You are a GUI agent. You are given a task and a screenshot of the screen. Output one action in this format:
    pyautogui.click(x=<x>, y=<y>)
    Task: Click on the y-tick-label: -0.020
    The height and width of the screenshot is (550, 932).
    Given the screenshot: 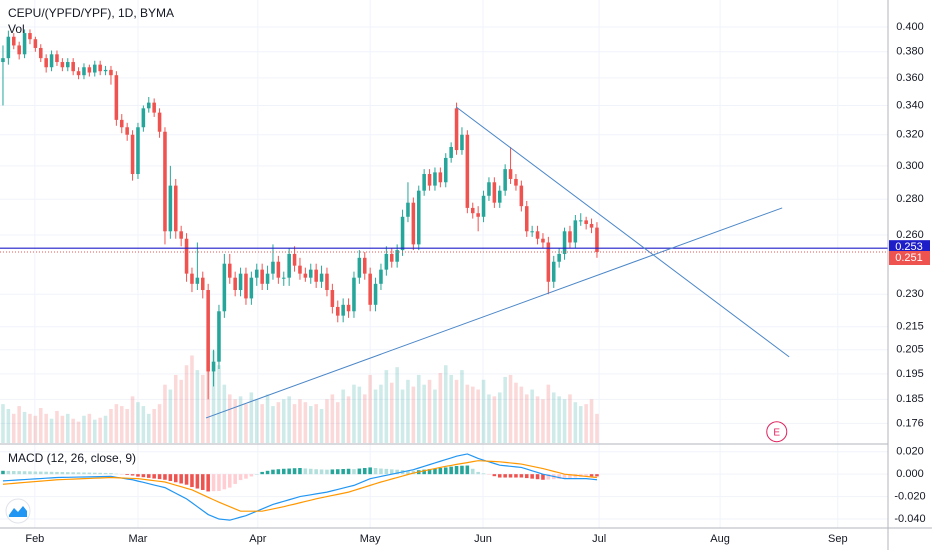 What is the action you would take?
    pyautogui.click(x=909, y=497)
    